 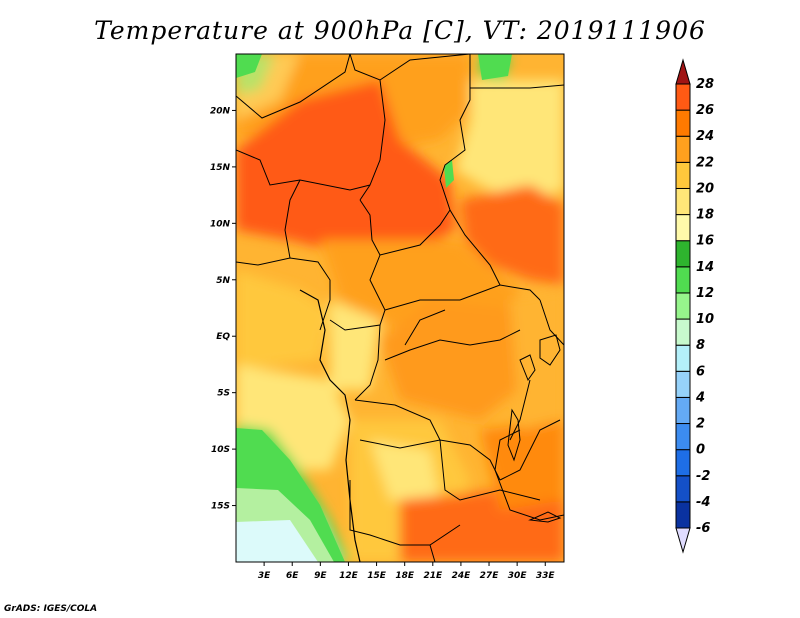 What do you see at coordinates (223, 281) in the screenshot?
I see `y-tick-label: 5N` at bounding box center [223, 281].